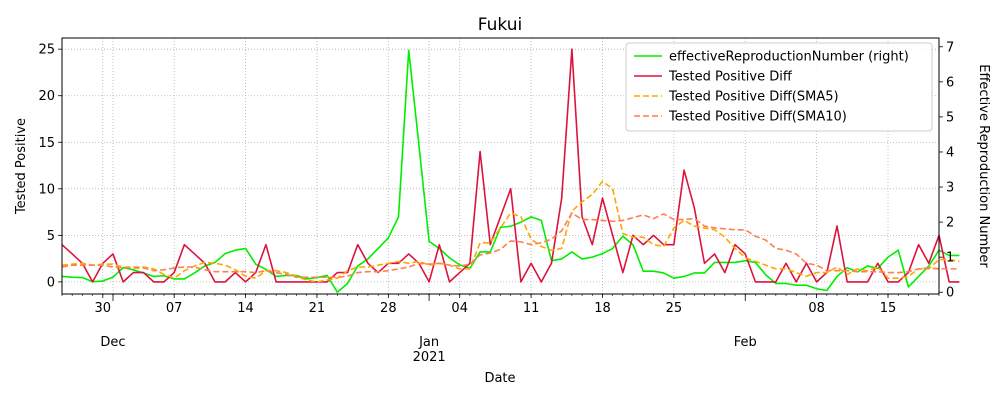 This screenshot has width=1000, height=400. Describe the element at coordinates (46, 189) in the screenshot. I see `y-left-tick-label: 10` at that location.